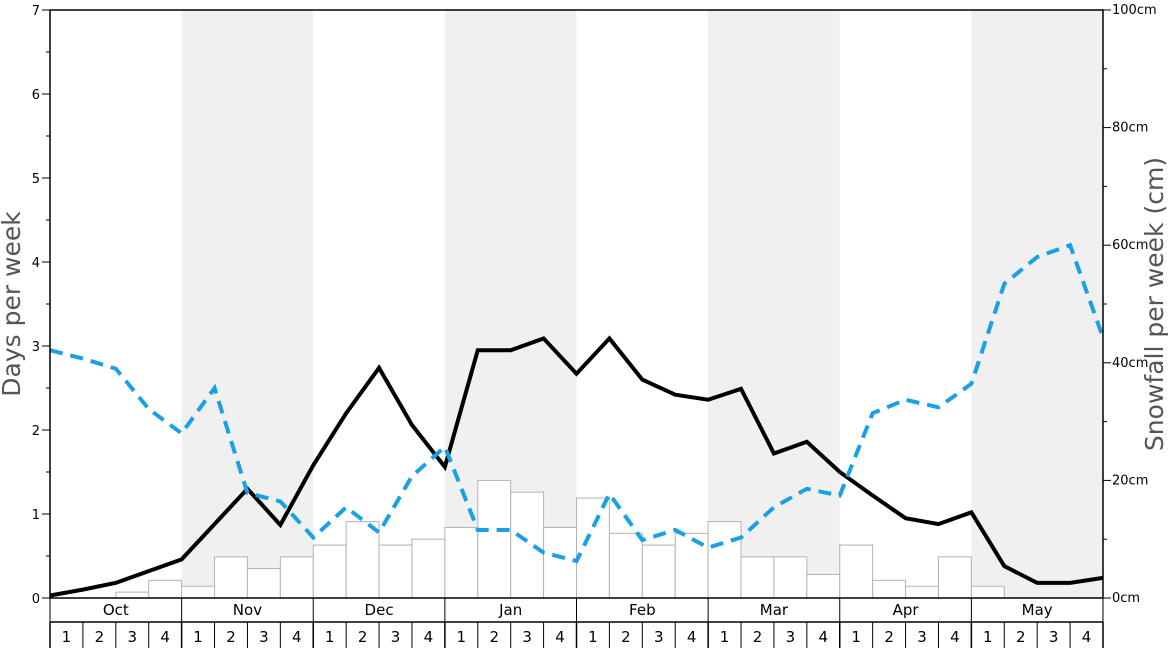 This screenshot has height=648, width=1168. What do you see at coordinates (36, 11) in the screenshot?
I see `left-tick-label: 7` at bounding box center [36, 11].